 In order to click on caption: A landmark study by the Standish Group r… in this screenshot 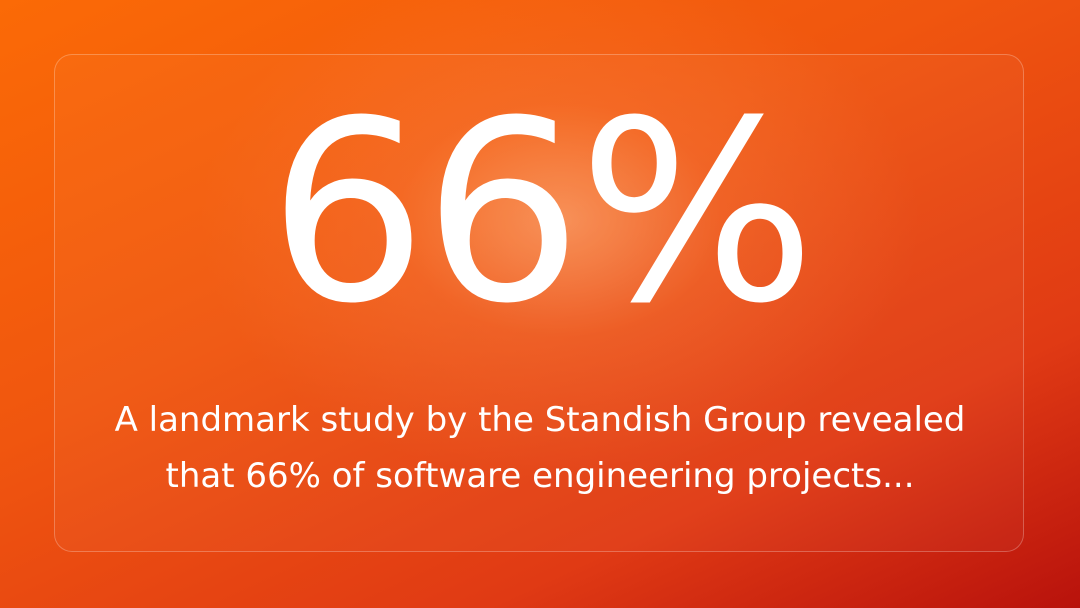, I will do `click(540, 448)`.